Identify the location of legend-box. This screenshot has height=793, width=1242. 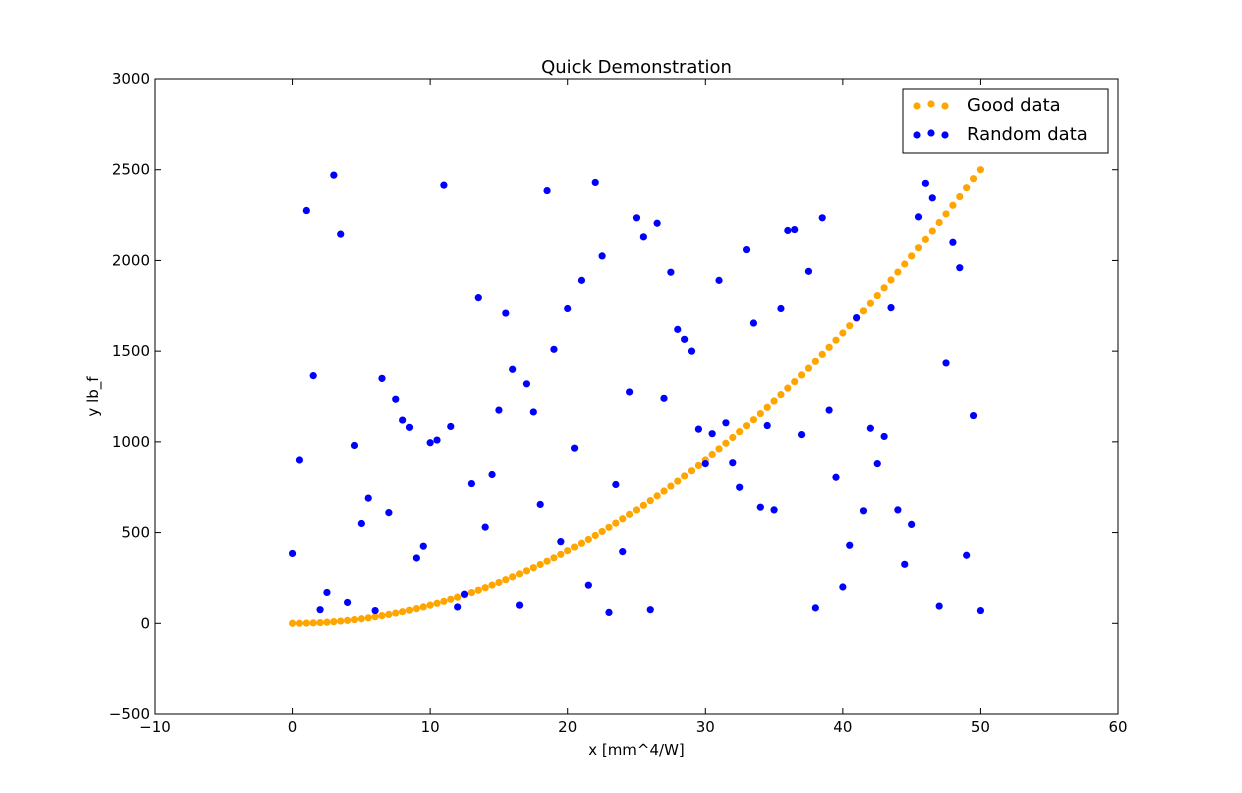
(1005, 121).